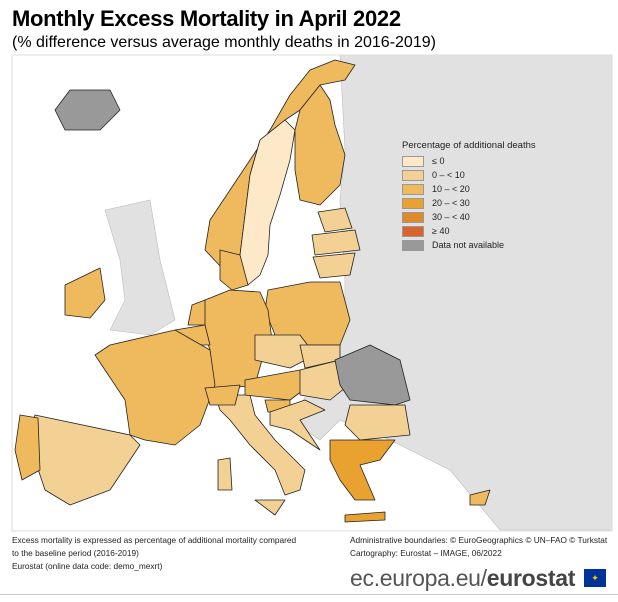 The height and width of the screenshot is (602, 618). I want to click on legend-item: ≤ 0, so click(469, 161).